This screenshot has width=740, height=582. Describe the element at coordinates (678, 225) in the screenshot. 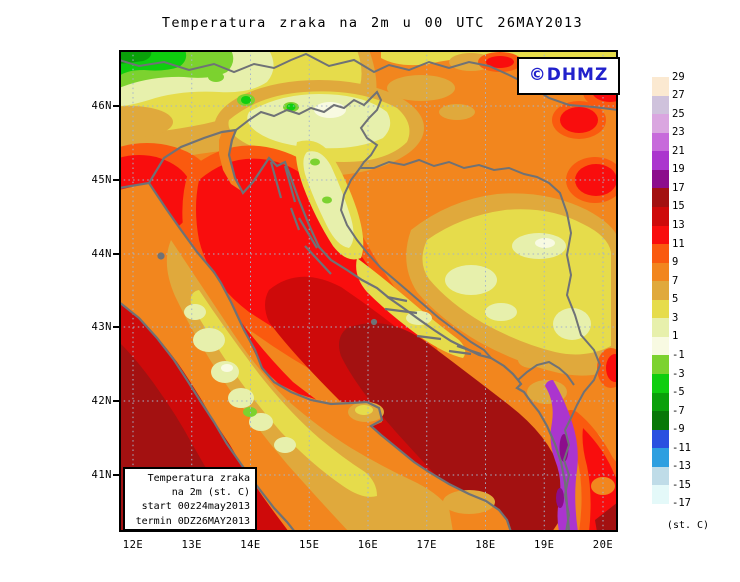

I see `colorbar-label: 13` at that location.